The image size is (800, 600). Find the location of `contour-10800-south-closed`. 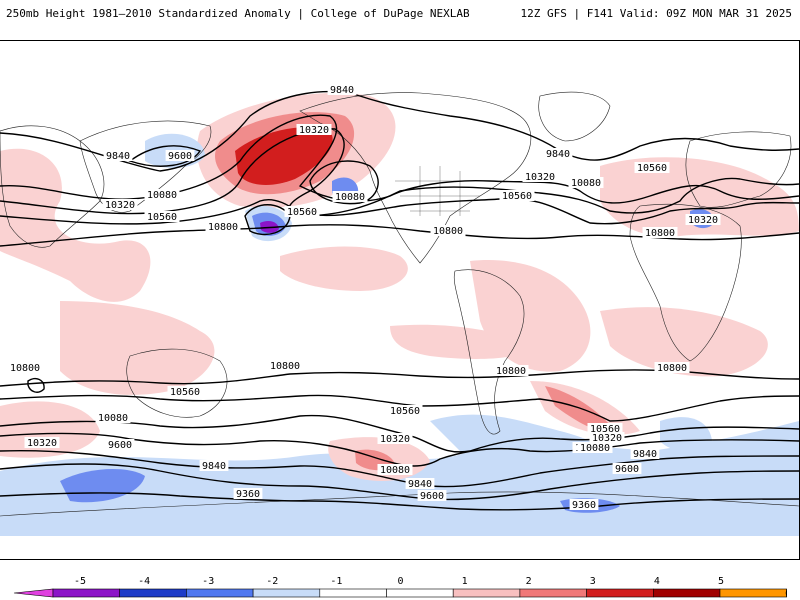

contour-10800-south-closed is located at coordinates (36, 385).